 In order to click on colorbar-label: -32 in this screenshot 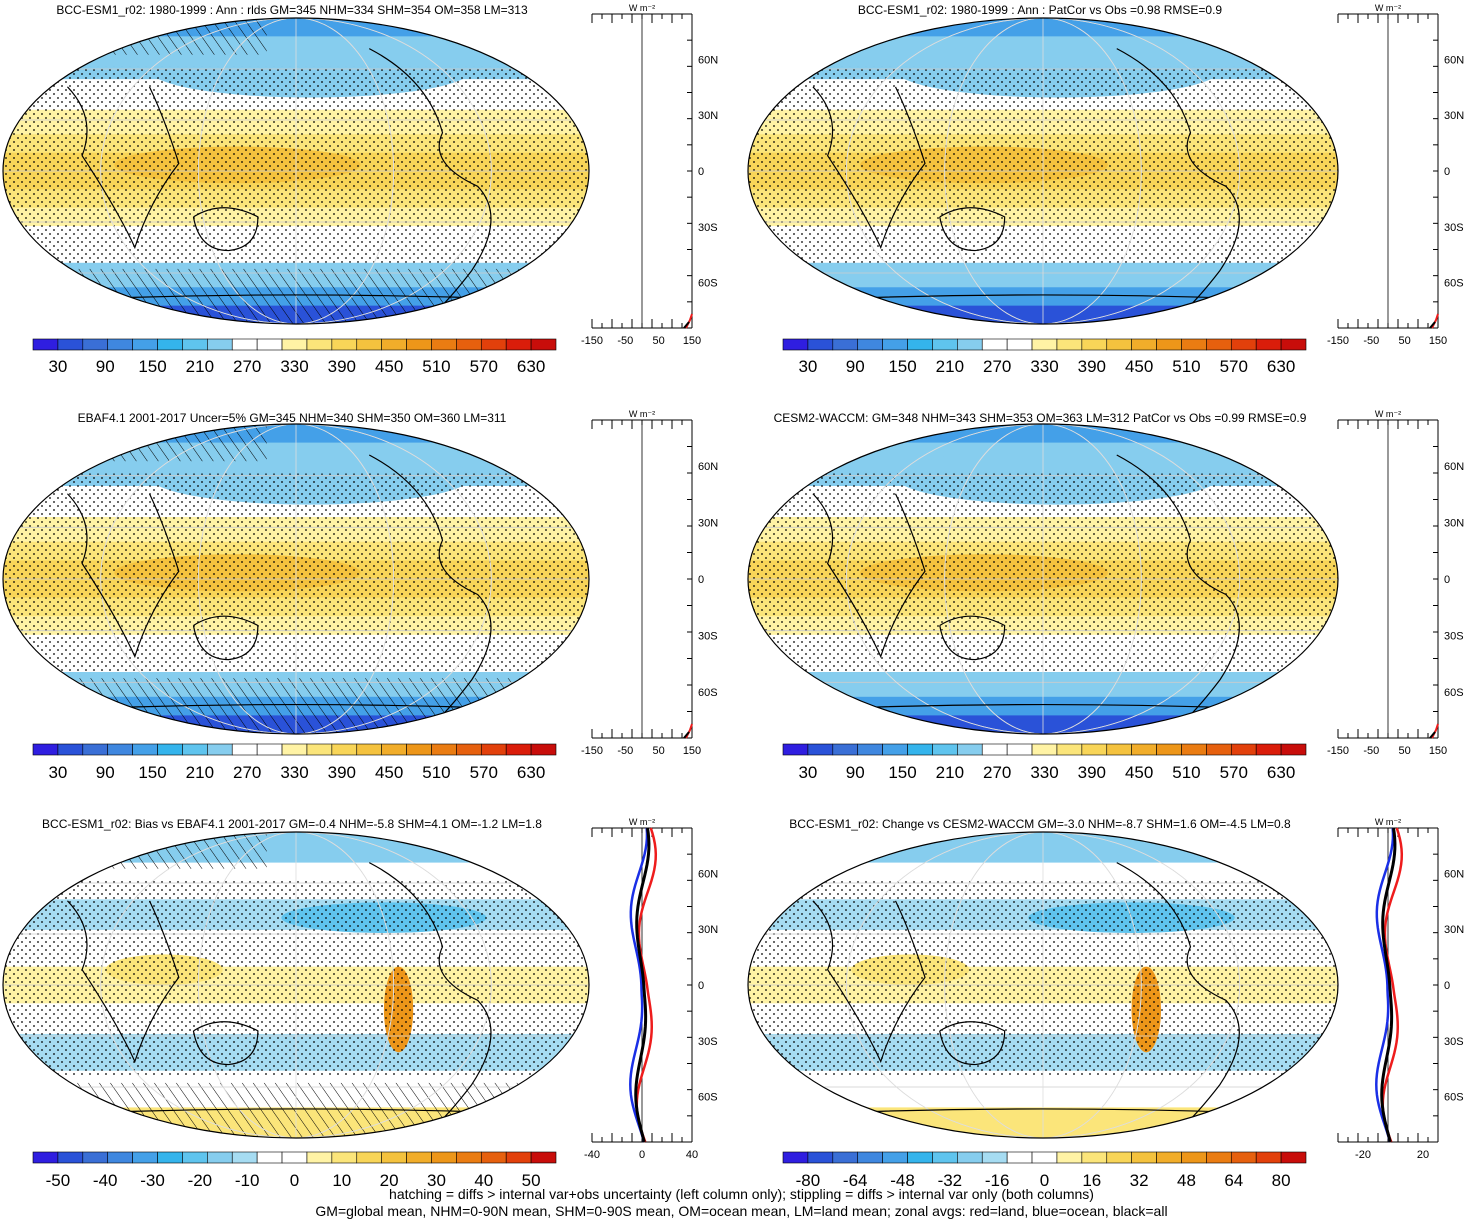, I will do `click(950, 1180)`.